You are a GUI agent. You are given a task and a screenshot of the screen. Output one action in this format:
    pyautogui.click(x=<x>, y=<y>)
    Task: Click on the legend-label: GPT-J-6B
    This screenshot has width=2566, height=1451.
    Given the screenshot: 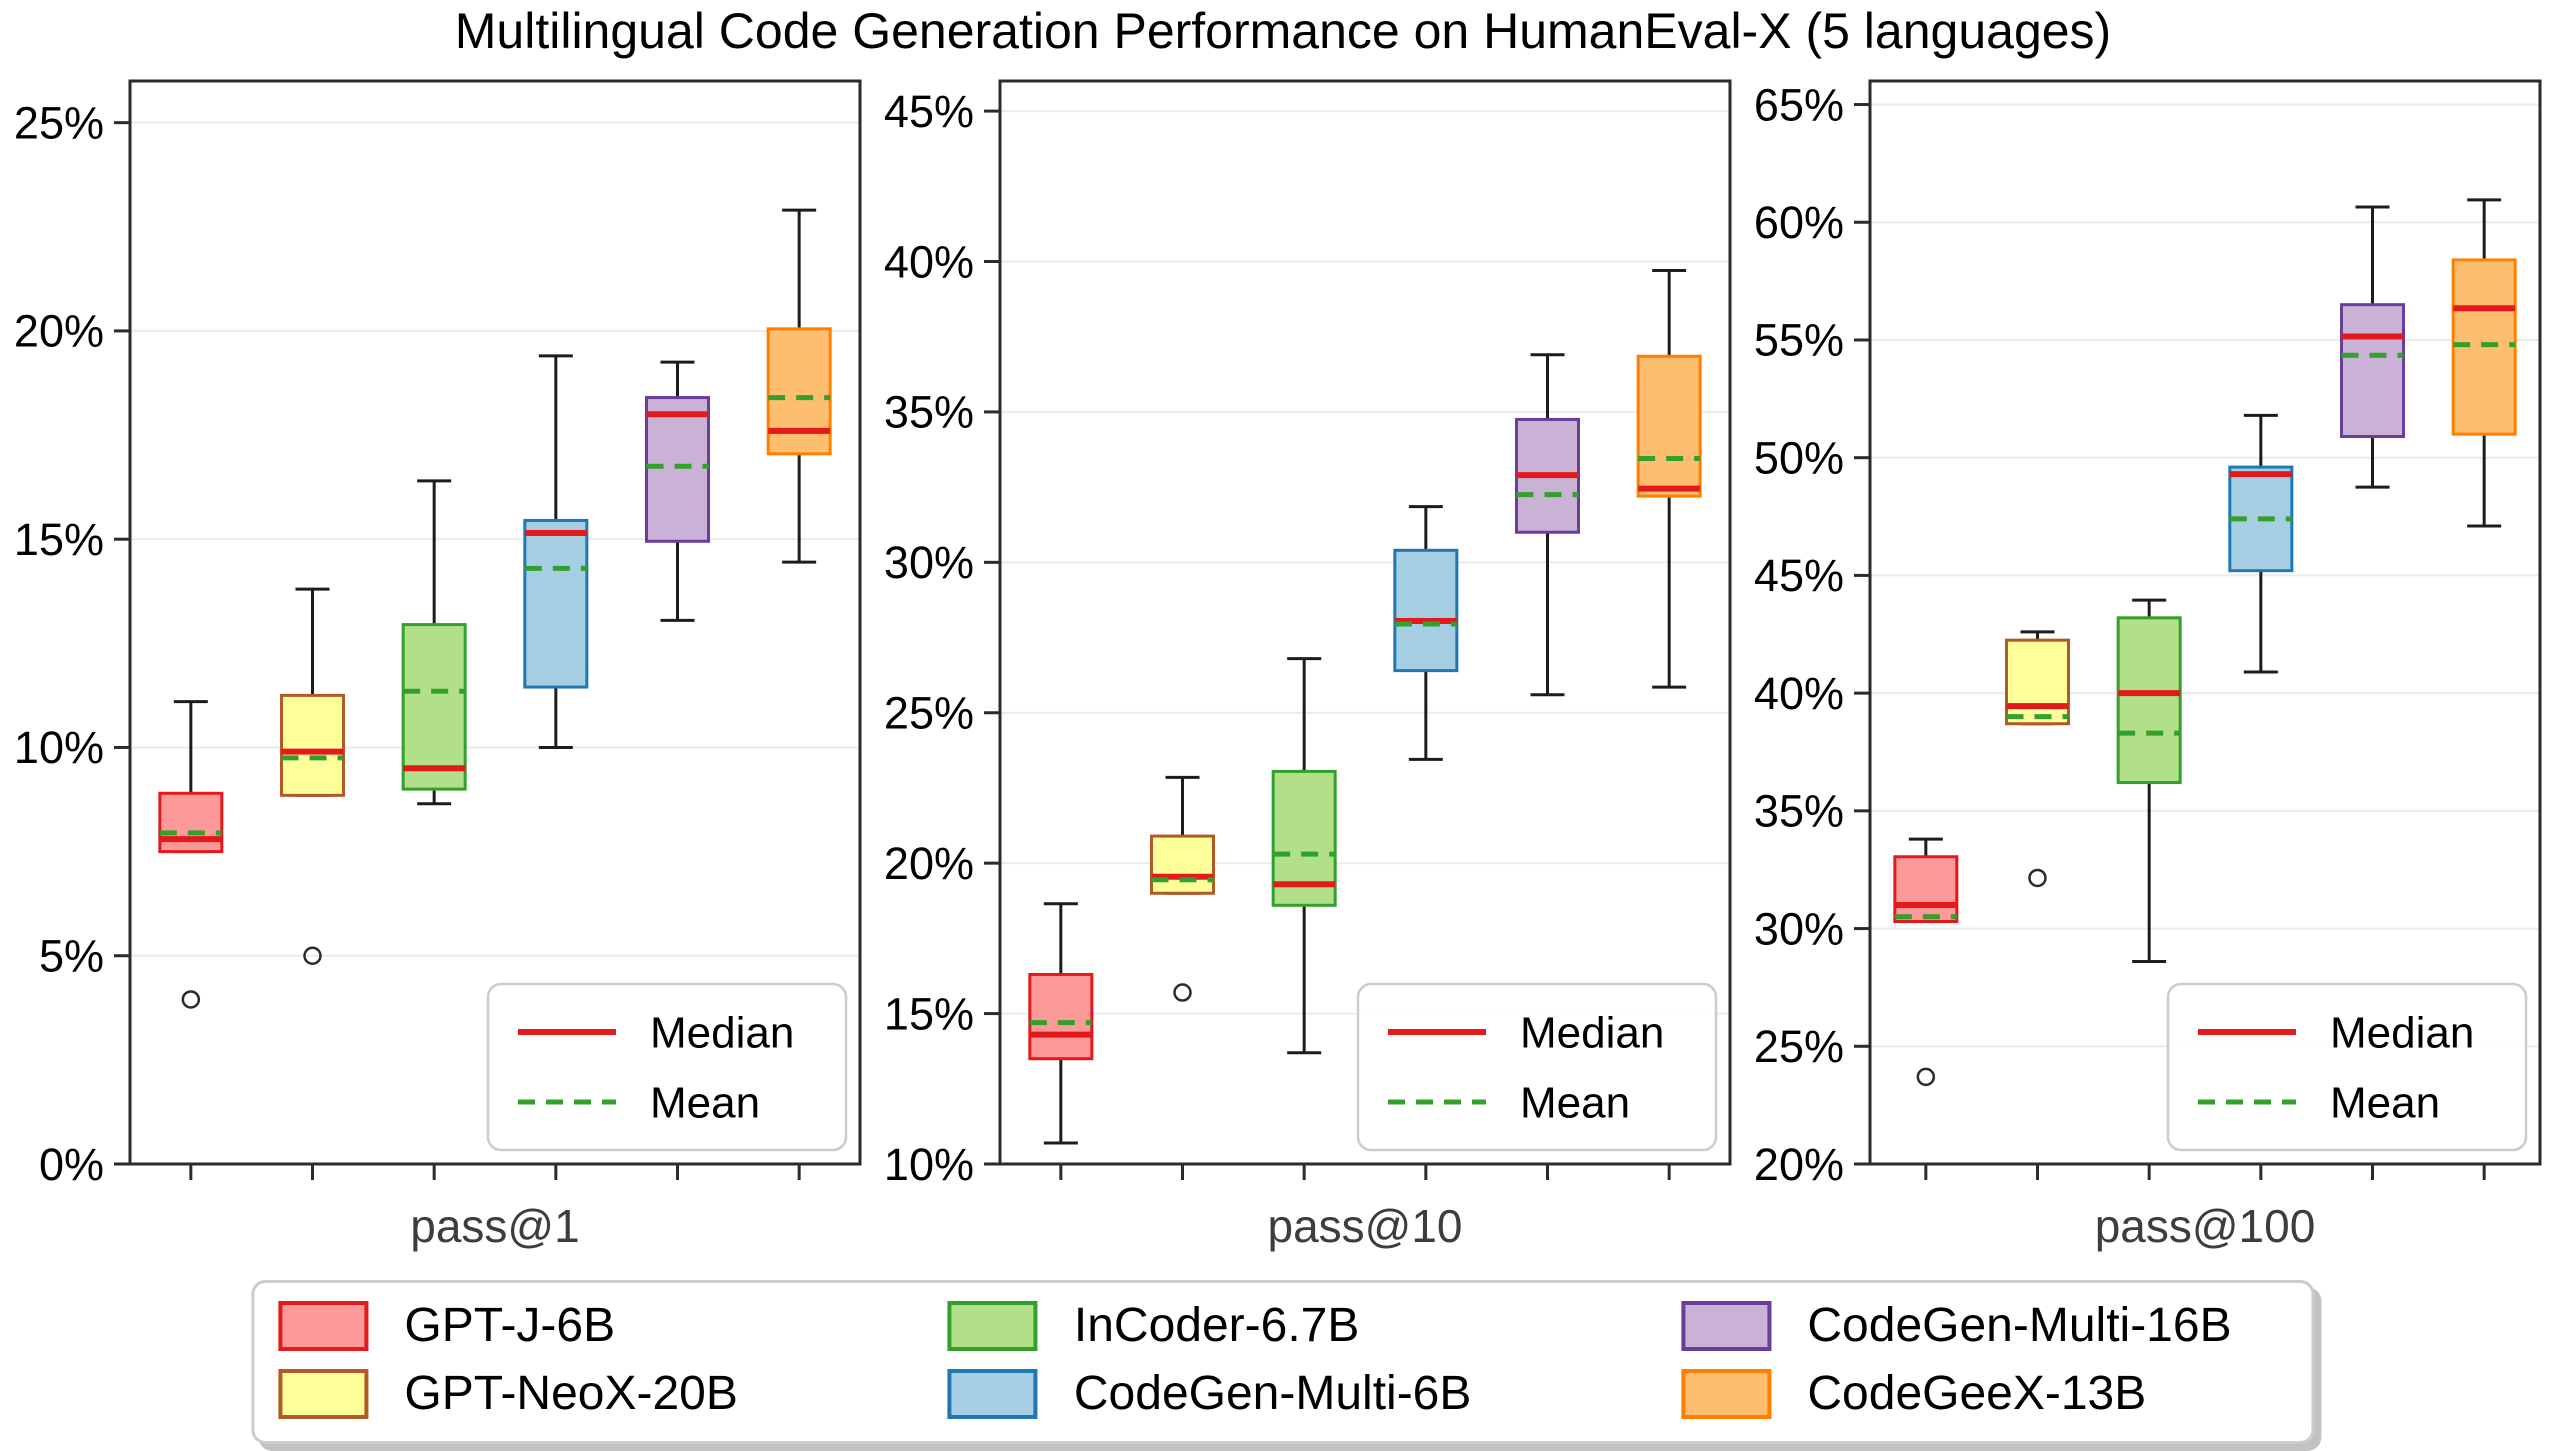 What is the action you would take?
    pyautogui.click(x=510, y=1325)
    